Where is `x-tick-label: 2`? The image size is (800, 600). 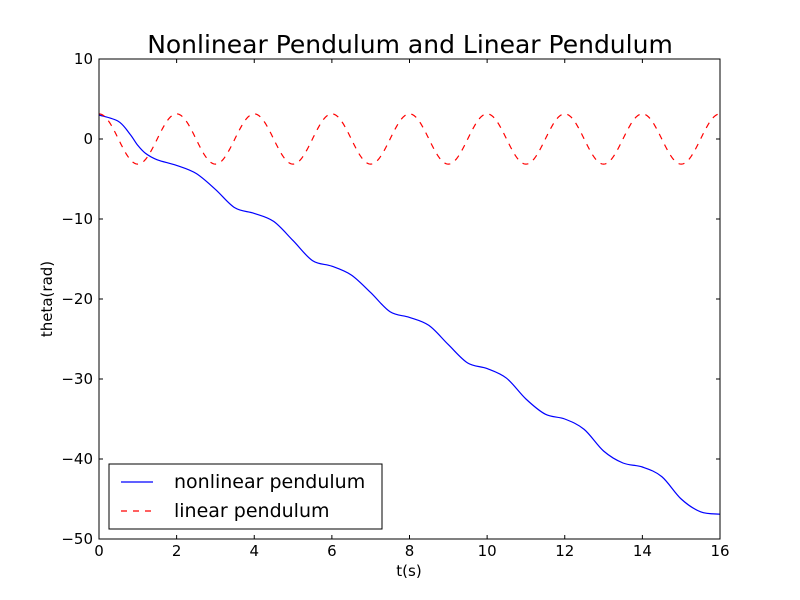
x-tick-label: 2 is located at coordinates (177, 551).